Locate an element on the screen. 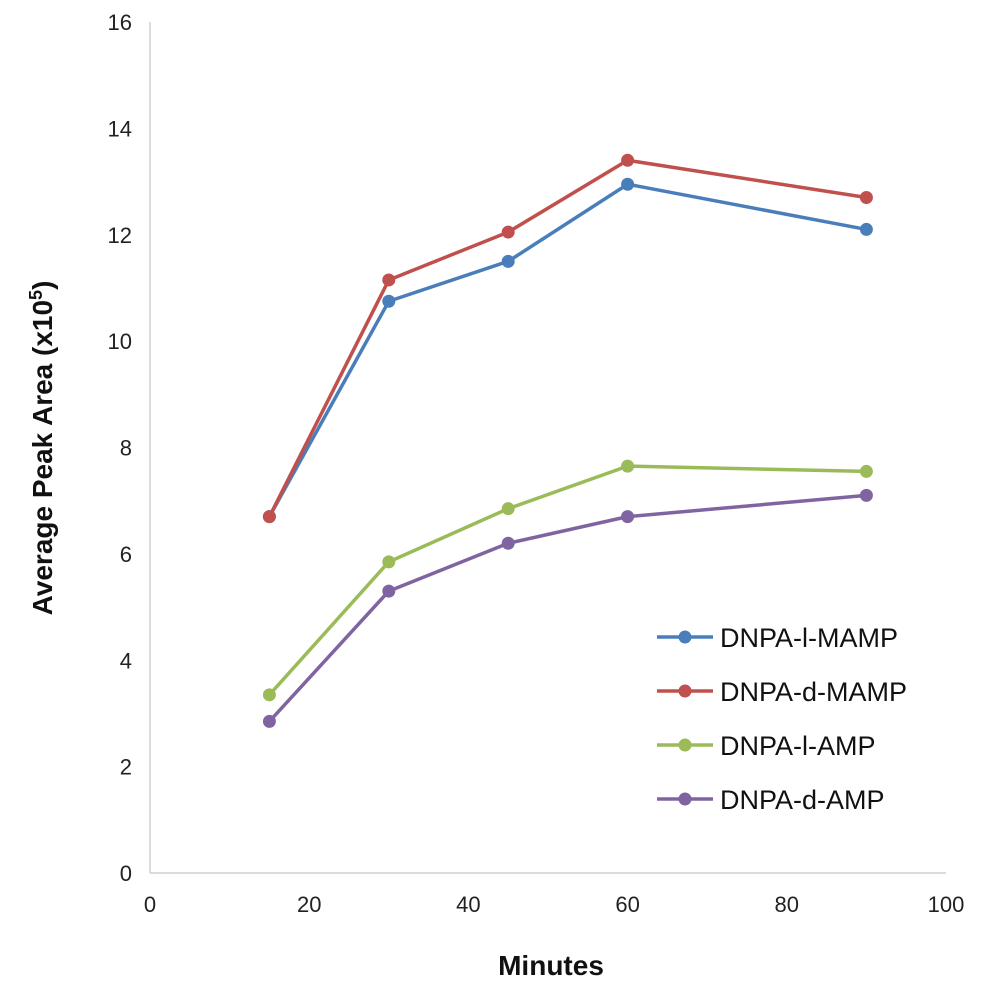 The image size is (1000, 988). legend-label: DNPA-l-MAMP is located at coordinates (809, 638).